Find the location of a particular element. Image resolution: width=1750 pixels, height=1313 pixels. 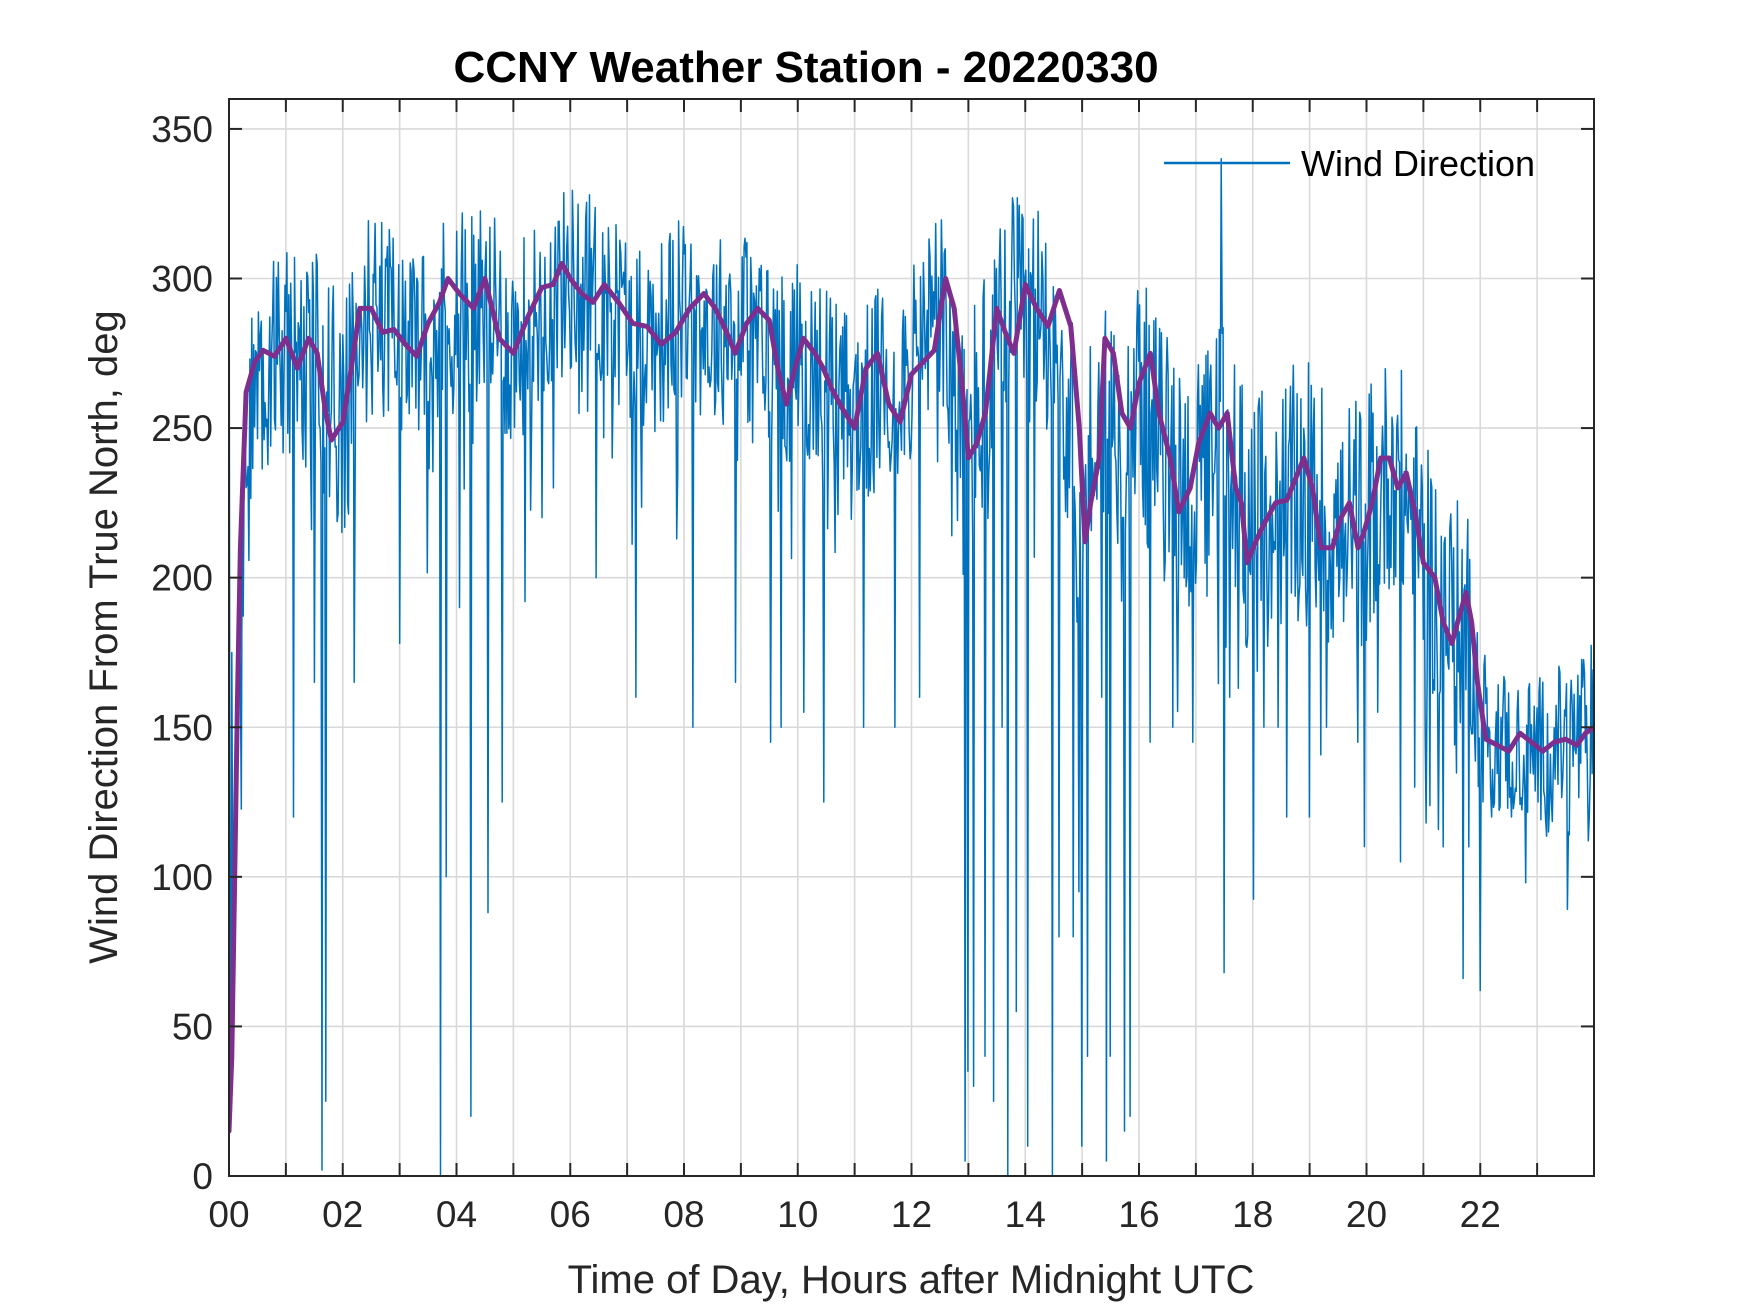

y-tick-label: 100 is located at coordinates (182, 877).